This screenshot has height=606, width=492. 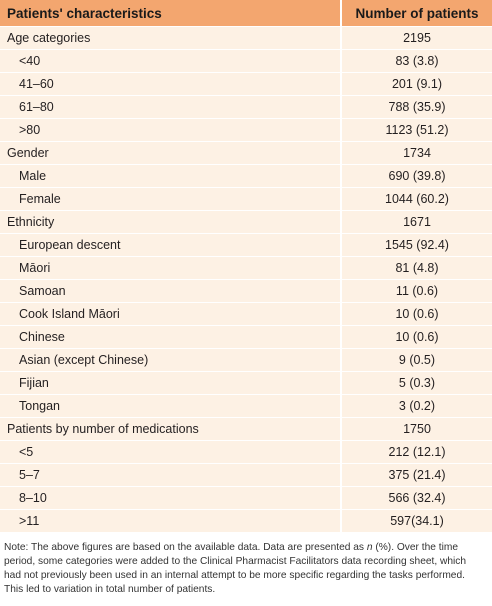 I want to click on table-row: Māori 81 (4.8), so click(x=246, y=268).